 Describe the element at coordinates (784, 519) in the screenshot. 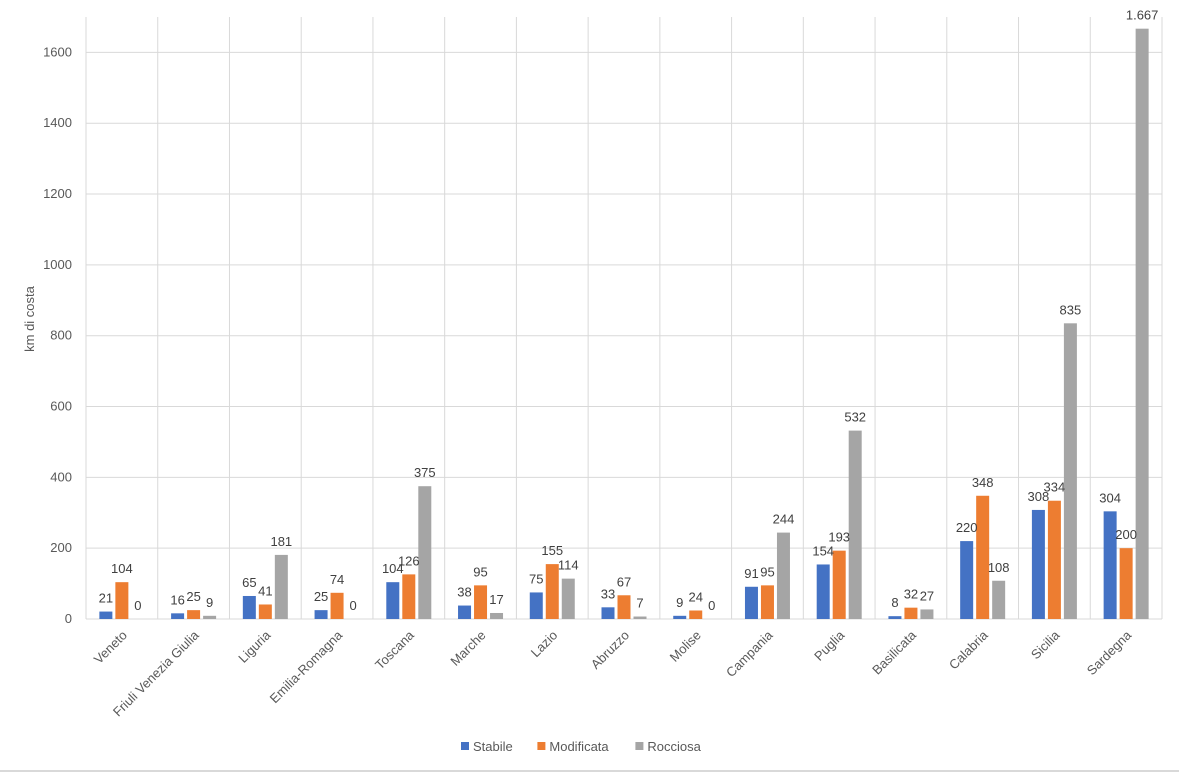

I see `data-label: 244` at that location.